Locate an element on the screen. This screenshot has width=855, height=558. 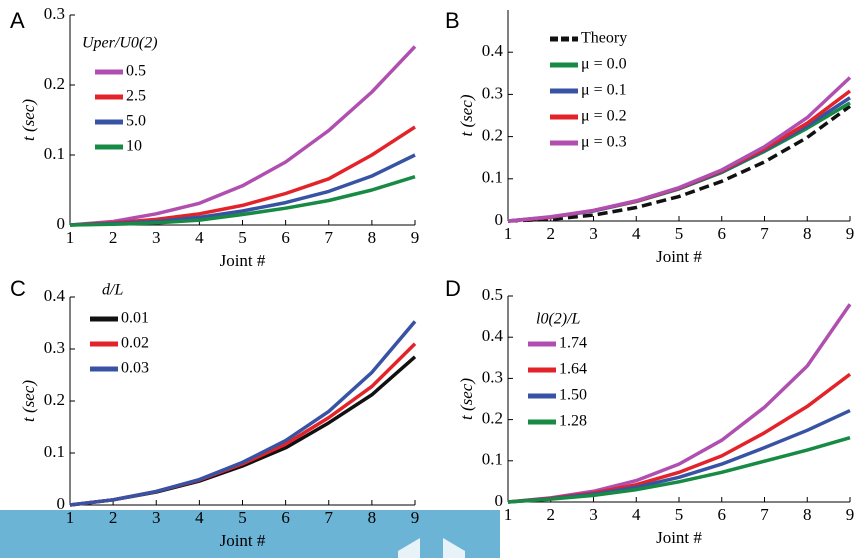
legend-label: 1.64 is located at coordinates (573, 369).